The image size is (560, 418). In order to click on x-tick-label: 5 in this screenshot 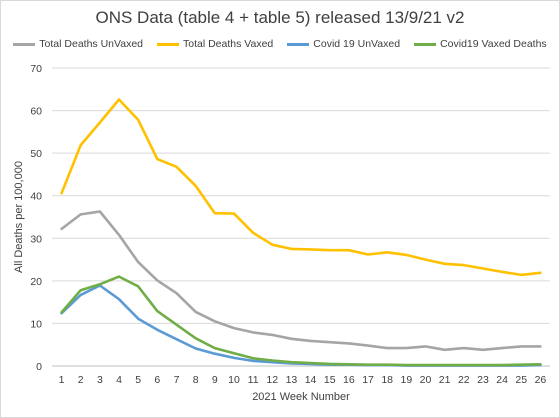, I will do `click(138, 380)`.